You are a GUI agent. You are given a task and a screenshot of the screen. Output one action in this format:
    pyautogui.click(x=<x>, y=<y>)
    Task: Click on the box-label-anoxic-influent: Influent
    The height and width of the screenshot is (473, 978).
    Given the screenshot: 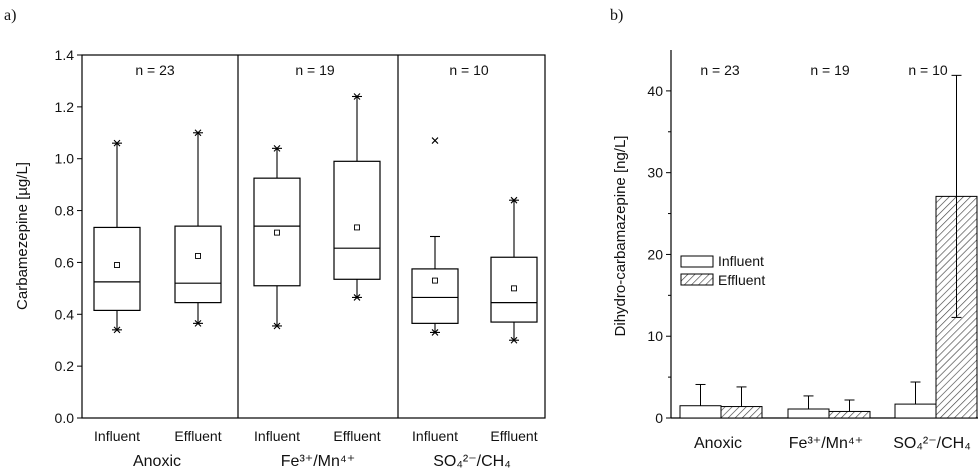 What is the action you would take?
    pyautogui.click(x=117, y=436)
    